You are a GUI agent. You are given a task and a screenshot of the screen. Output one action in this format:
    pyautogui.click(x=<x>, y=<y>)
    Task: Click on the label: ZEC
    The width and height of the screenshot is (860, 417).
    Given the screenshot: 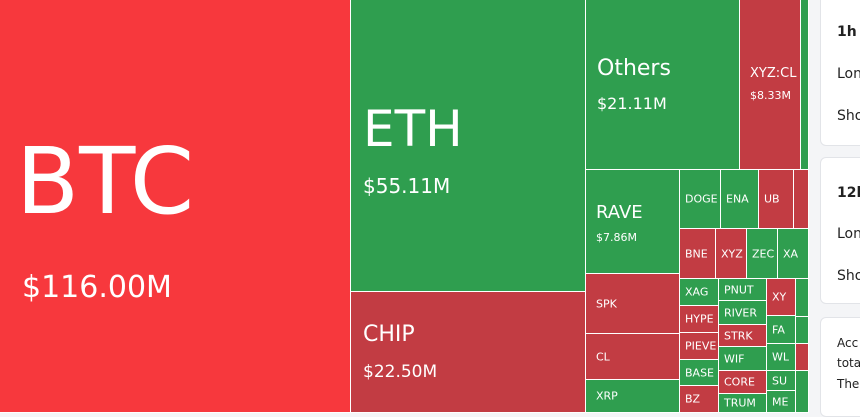 What is the action you would take?
    pyautogui.click(x=763, y=253)
    